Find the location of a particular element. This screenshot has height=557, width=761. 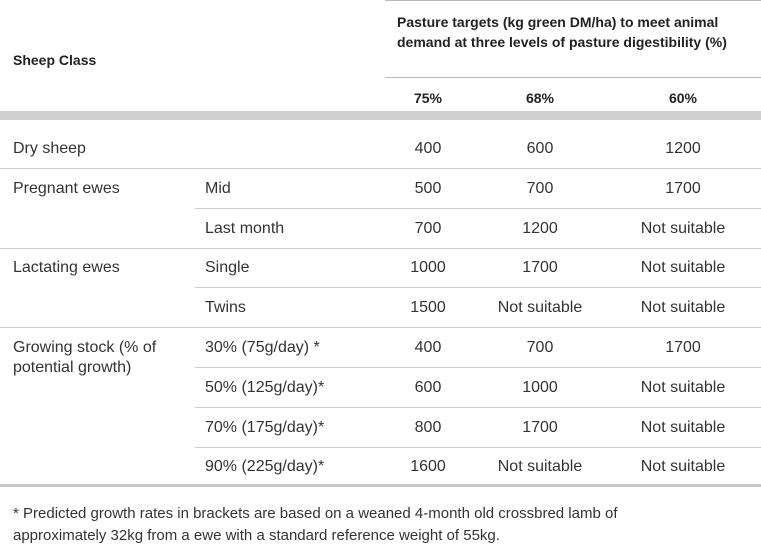

target-value: 1600 is located at coordinates (428, 467).